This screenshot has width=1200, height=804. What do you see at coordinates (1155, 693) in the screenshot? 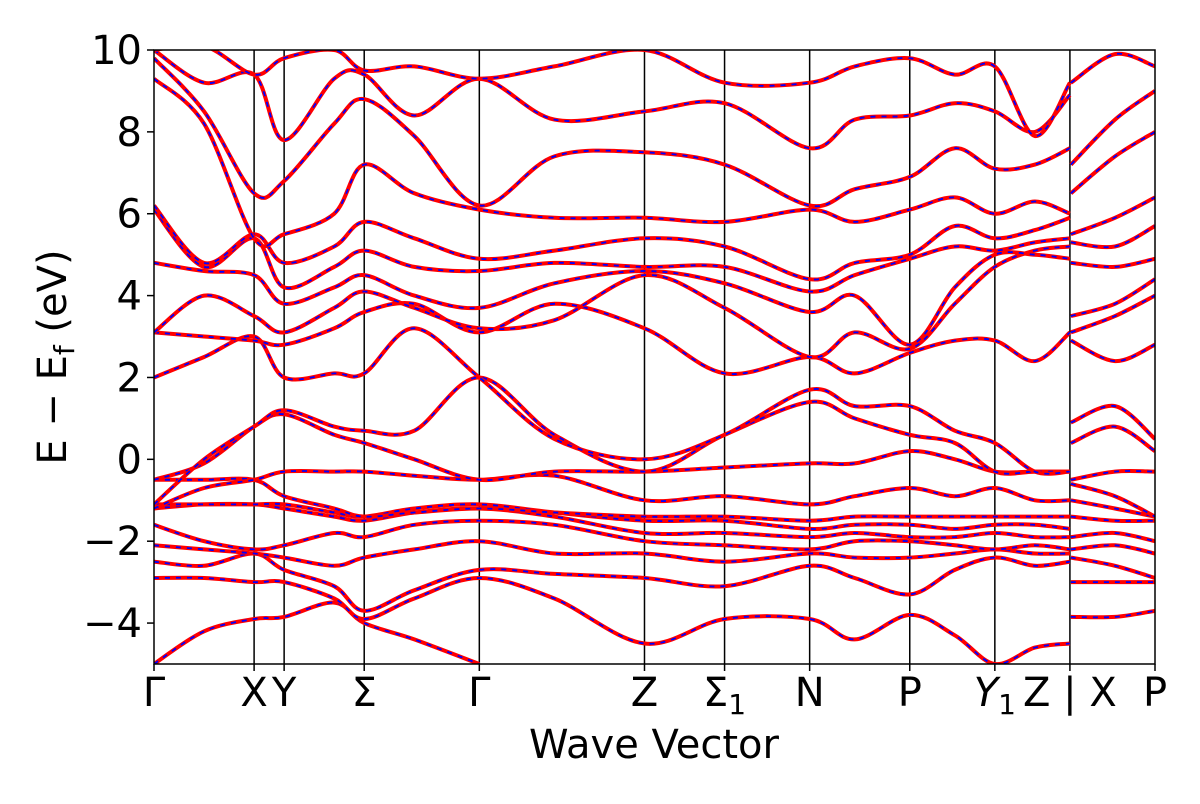
I see `xtick-label-main-11: P` at bounding box center [1155, 693].